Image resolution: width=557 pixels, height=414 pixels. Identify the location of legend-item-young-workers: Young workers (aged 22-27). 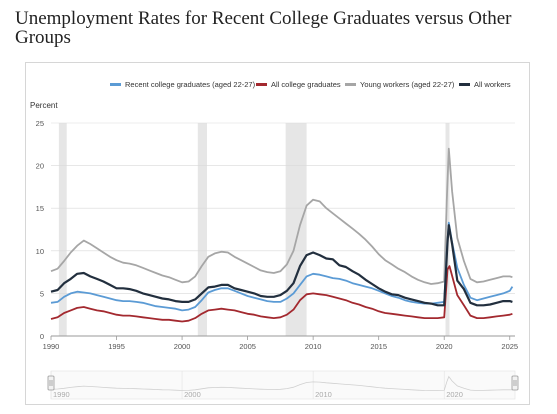
(399, 84).